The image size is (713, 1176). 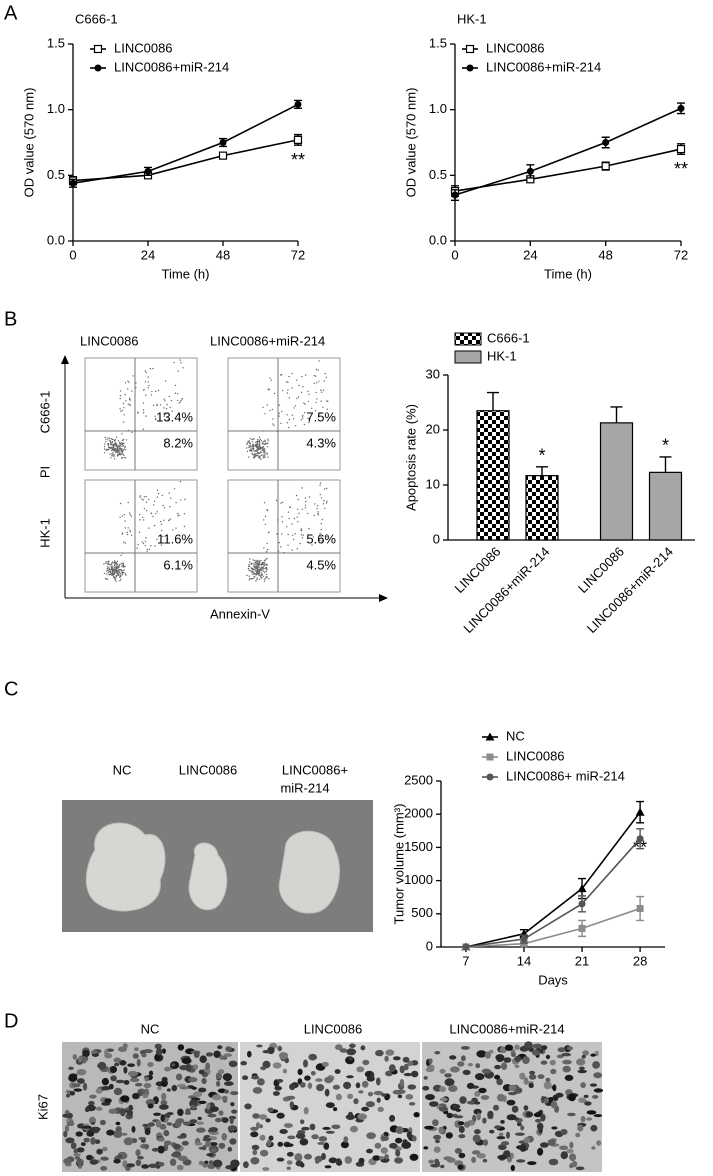 What do you see at coordinates (681, 149) in the screenshot?
I see `marker` at bounding box center [681, 149].